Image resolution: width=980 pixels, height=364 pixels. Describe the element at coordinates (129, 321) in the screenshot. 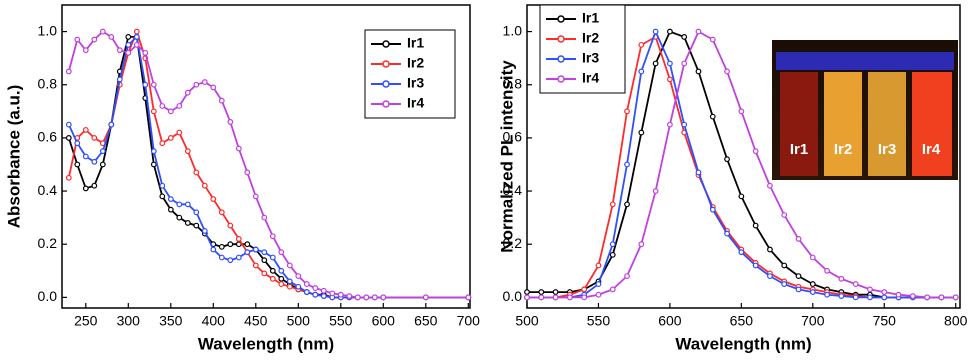

I see `x-tick-label: 300` at that location.